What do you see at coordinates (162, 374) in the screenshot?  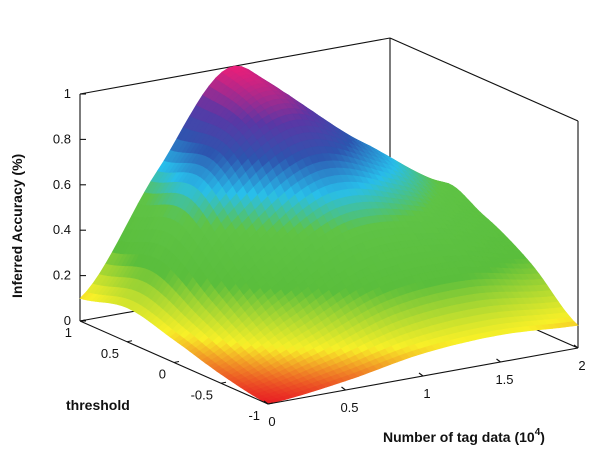 I see `y-tick-label: 0` at bounding box center [162, 374].